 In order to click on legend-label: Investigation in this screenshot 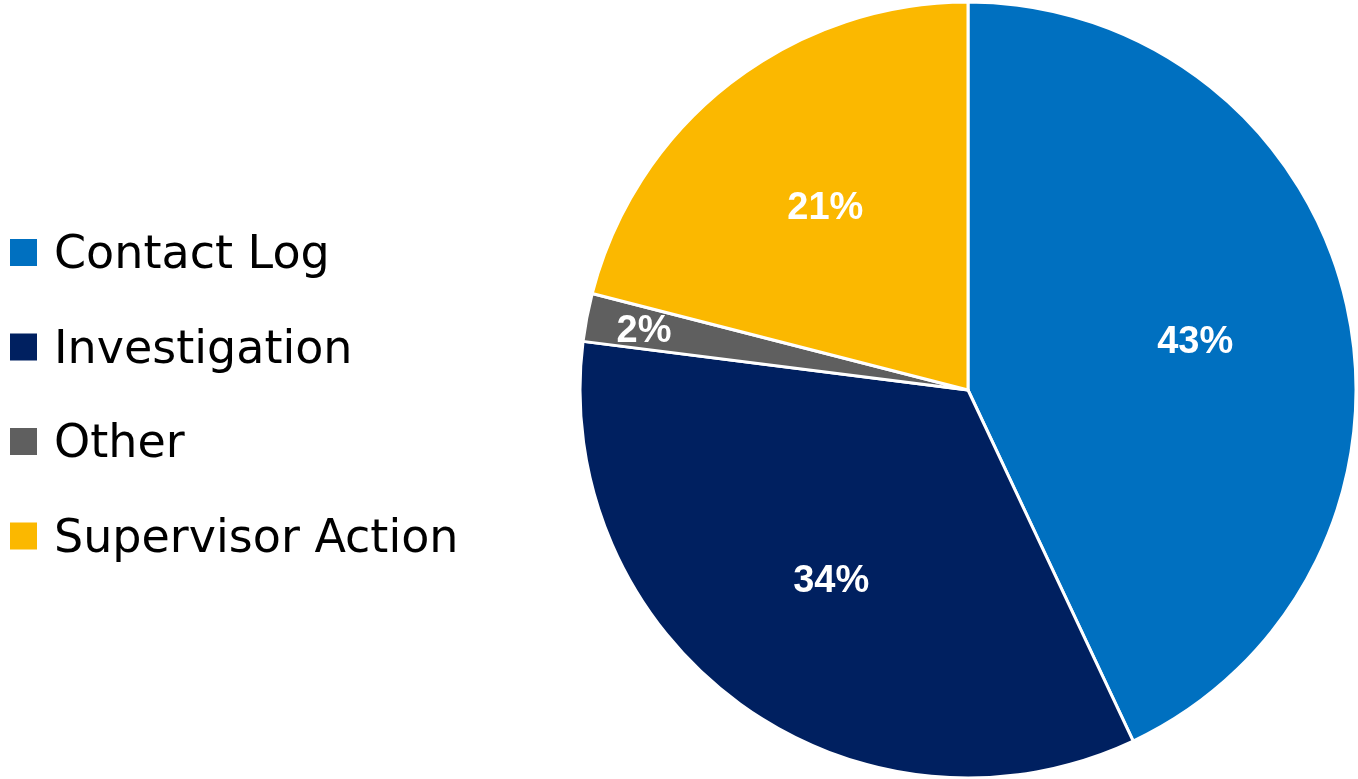, I will do `click(203, 346)`.